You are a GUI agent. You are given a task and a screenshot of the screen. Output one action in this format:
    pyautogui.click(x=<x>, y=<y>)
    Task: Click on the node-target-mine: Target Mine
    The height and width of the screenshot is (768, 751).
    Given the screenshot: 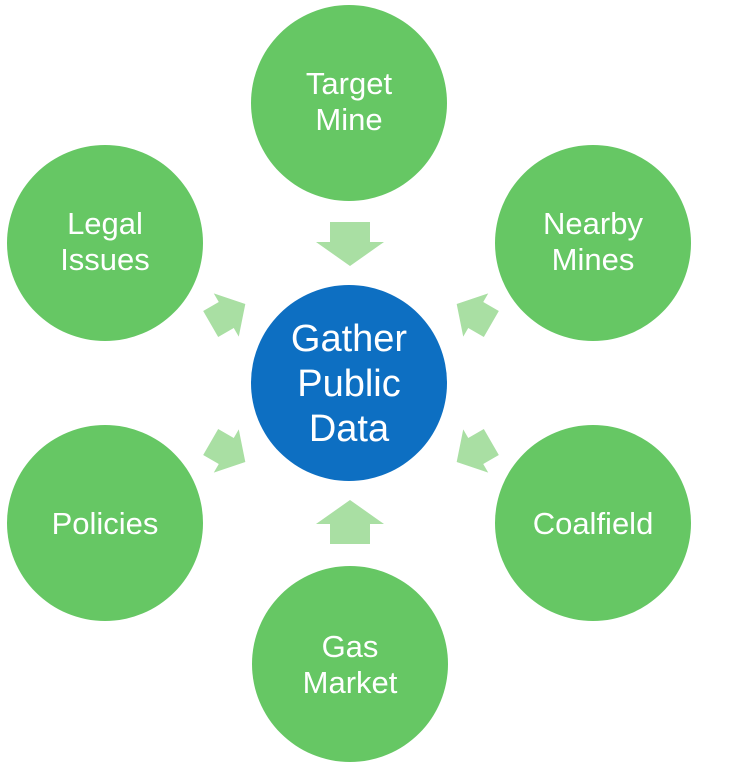 What is the action you would take?
    pyautogui.click(x=349, y=103)
    